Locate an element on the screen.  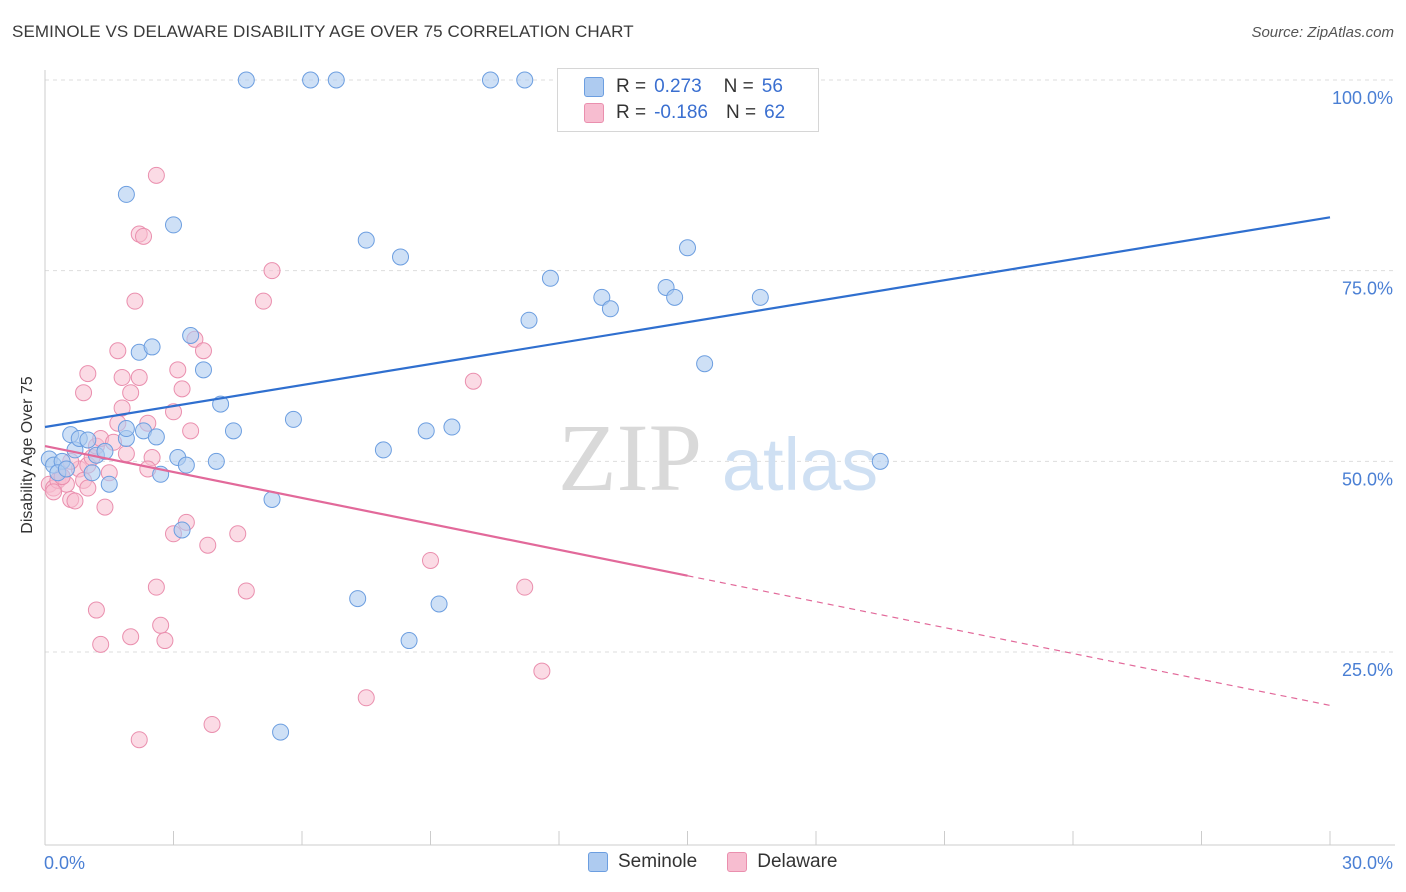
delaware-trend-line is located at coordinates (366, 511).